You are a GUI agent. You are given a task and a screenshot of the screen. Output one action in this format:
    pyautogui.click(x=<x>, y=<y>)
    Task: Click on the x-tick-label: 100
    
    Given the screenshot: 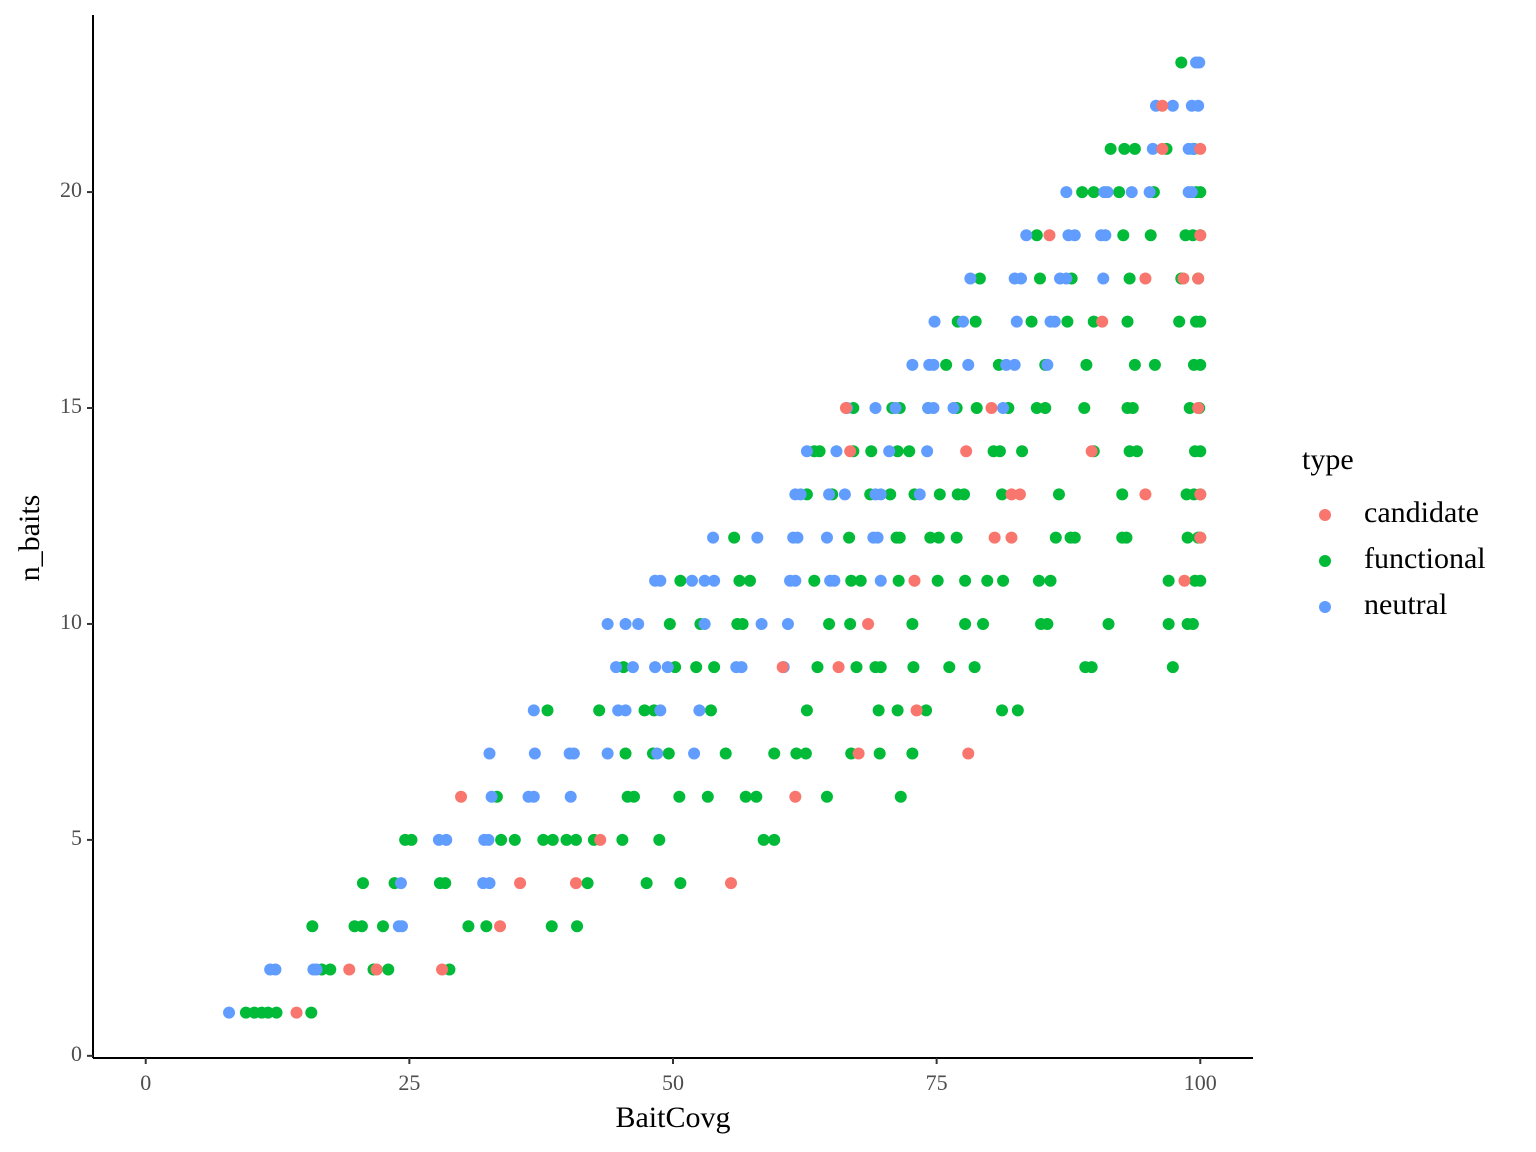 What is the action you would take?
    pyautogui.click(x=1200, y=1082)
    